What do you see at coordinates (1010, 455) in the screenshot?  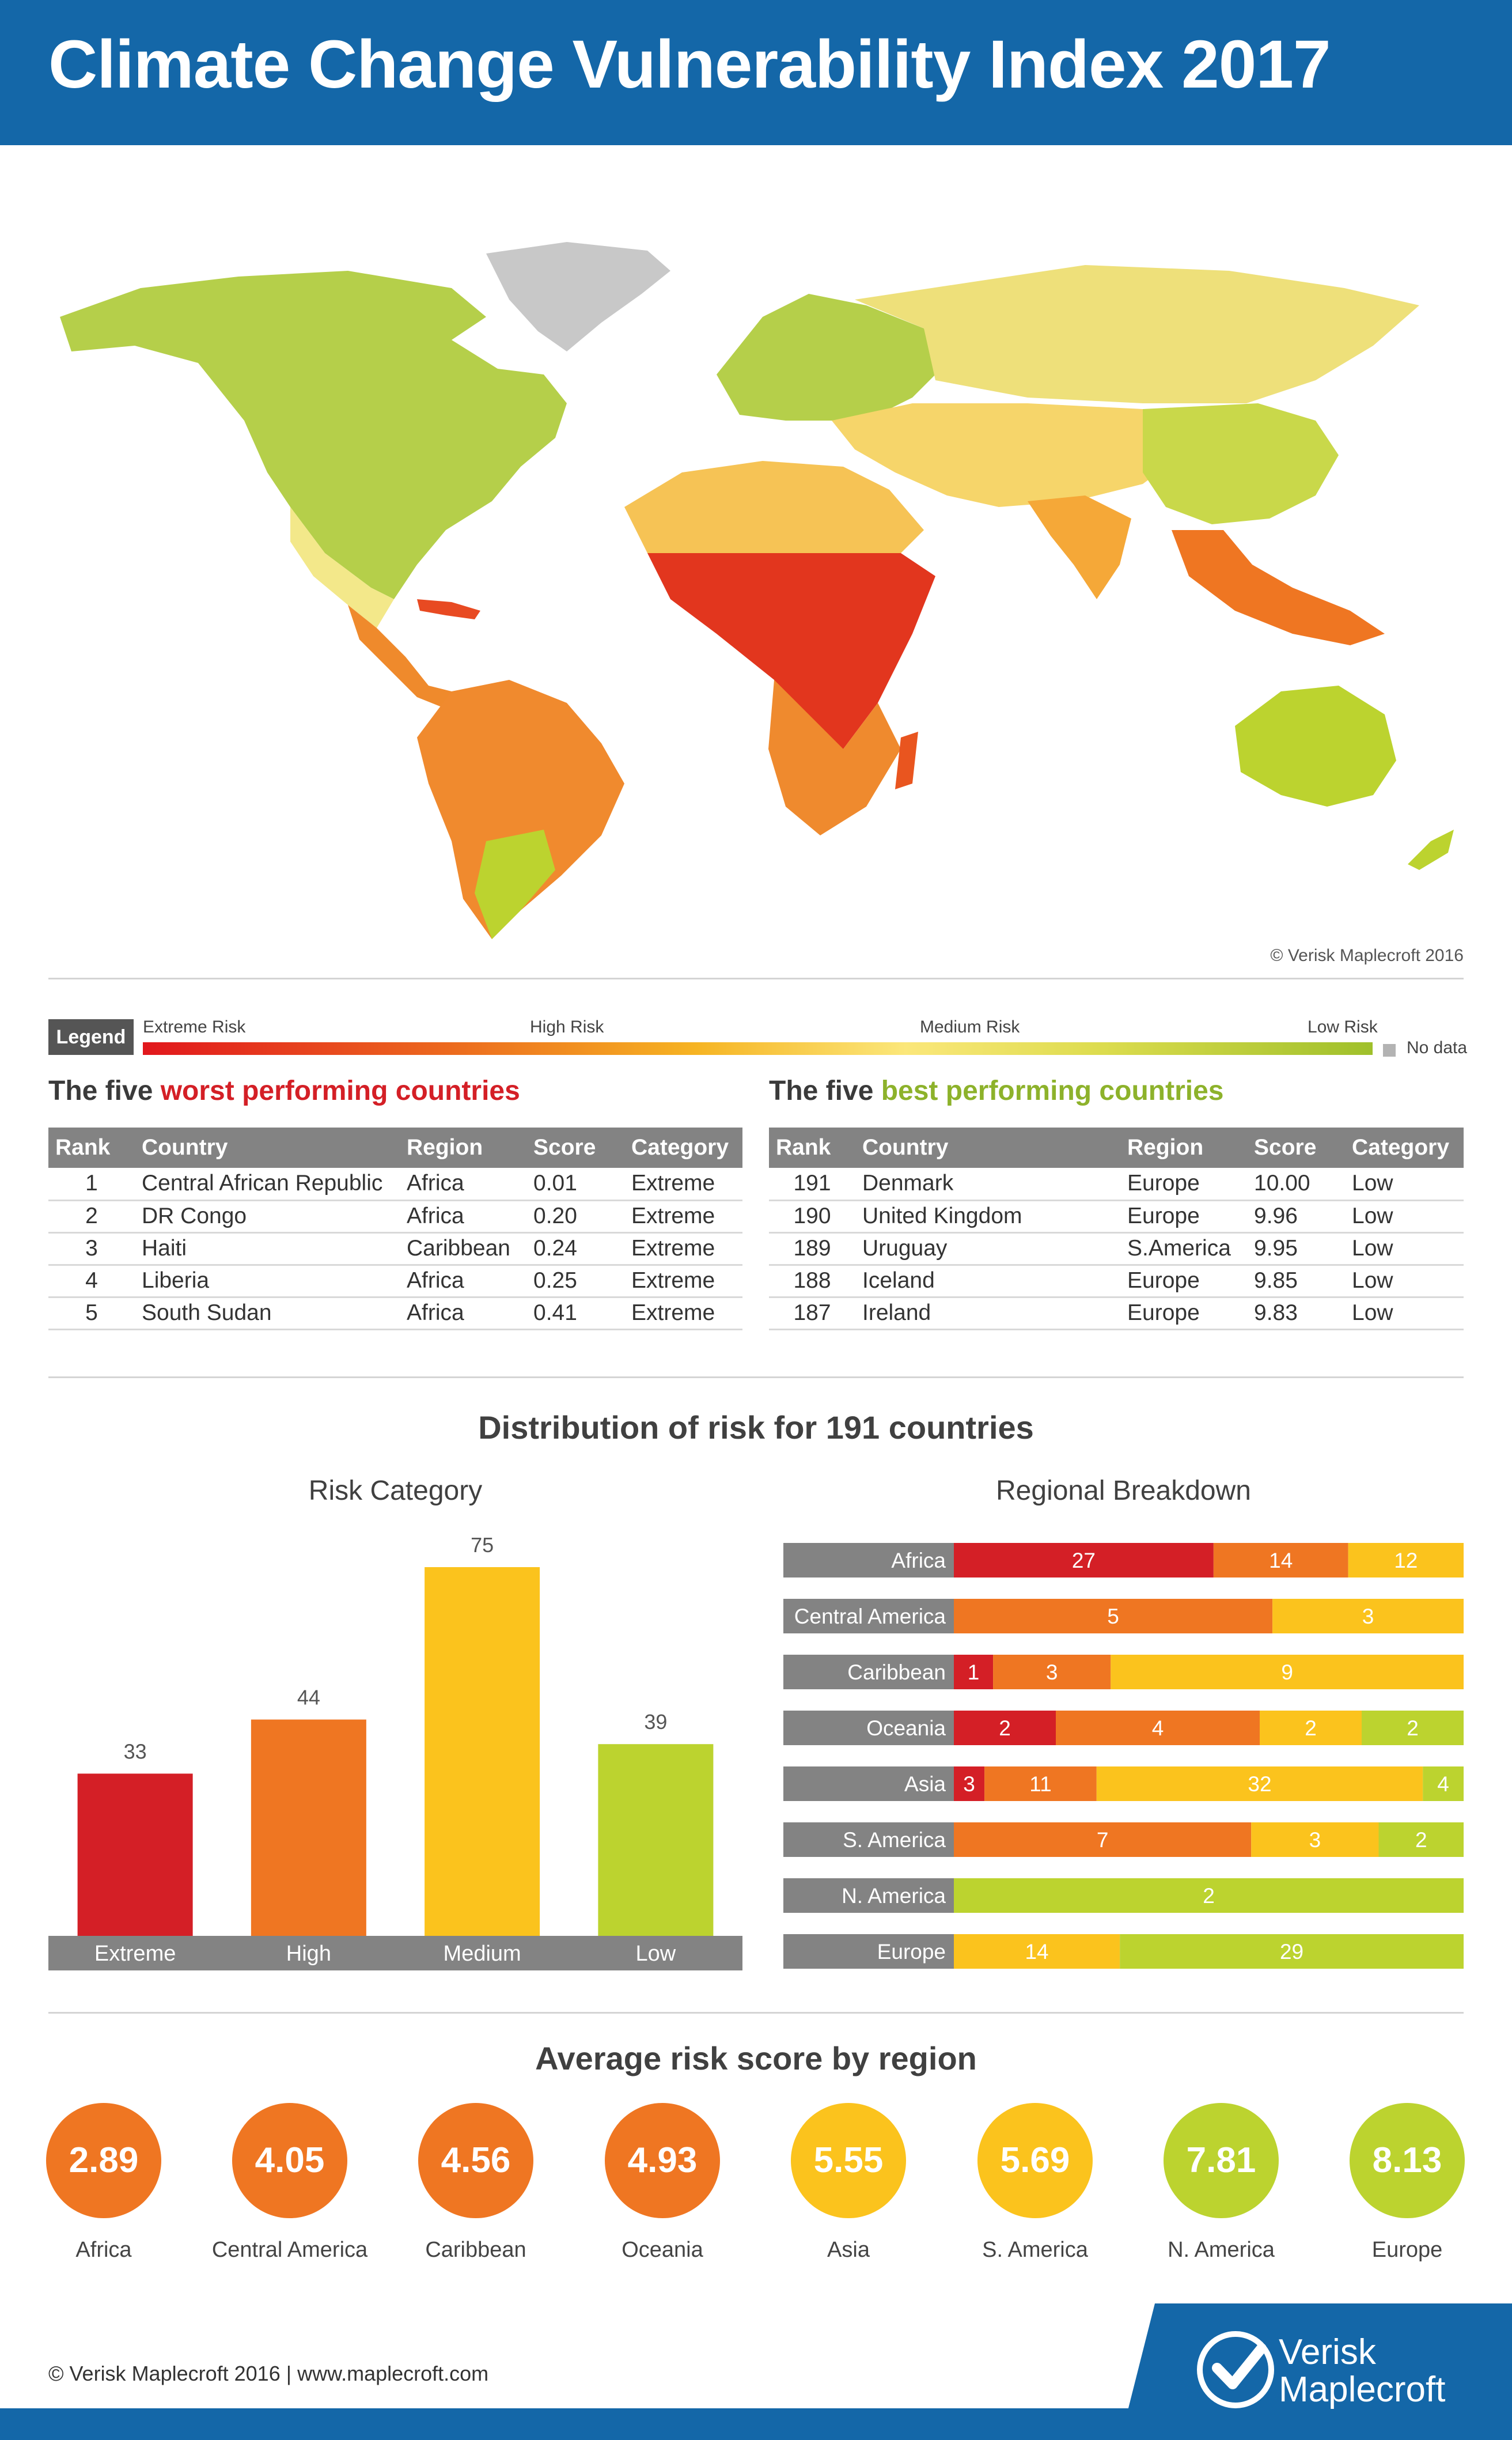 I see `middle-east-shape` at bounding box center [1010, 455].